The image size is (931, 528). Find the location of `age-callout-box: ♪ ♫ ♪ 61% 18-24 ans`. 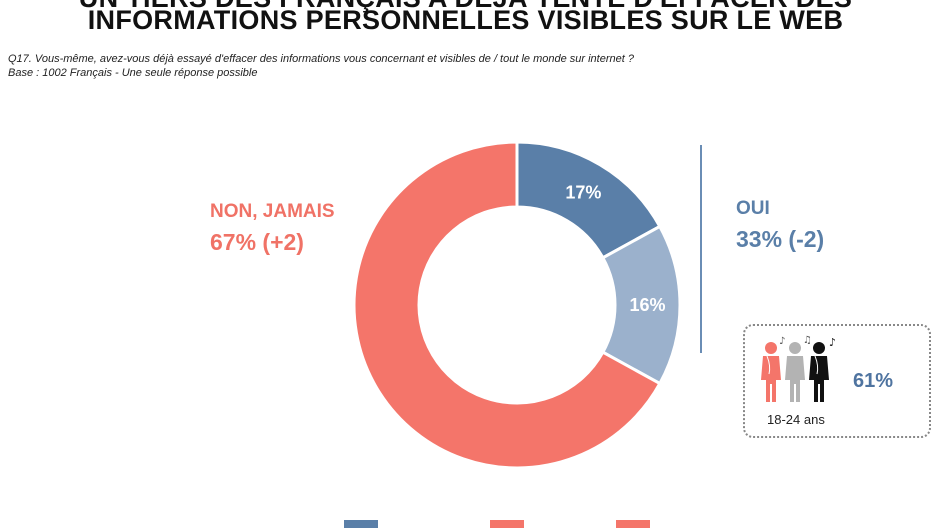

age-callout-box: ♪ ♫ ♪ 61% 18-24 ans is located at coordinates (837, 381).